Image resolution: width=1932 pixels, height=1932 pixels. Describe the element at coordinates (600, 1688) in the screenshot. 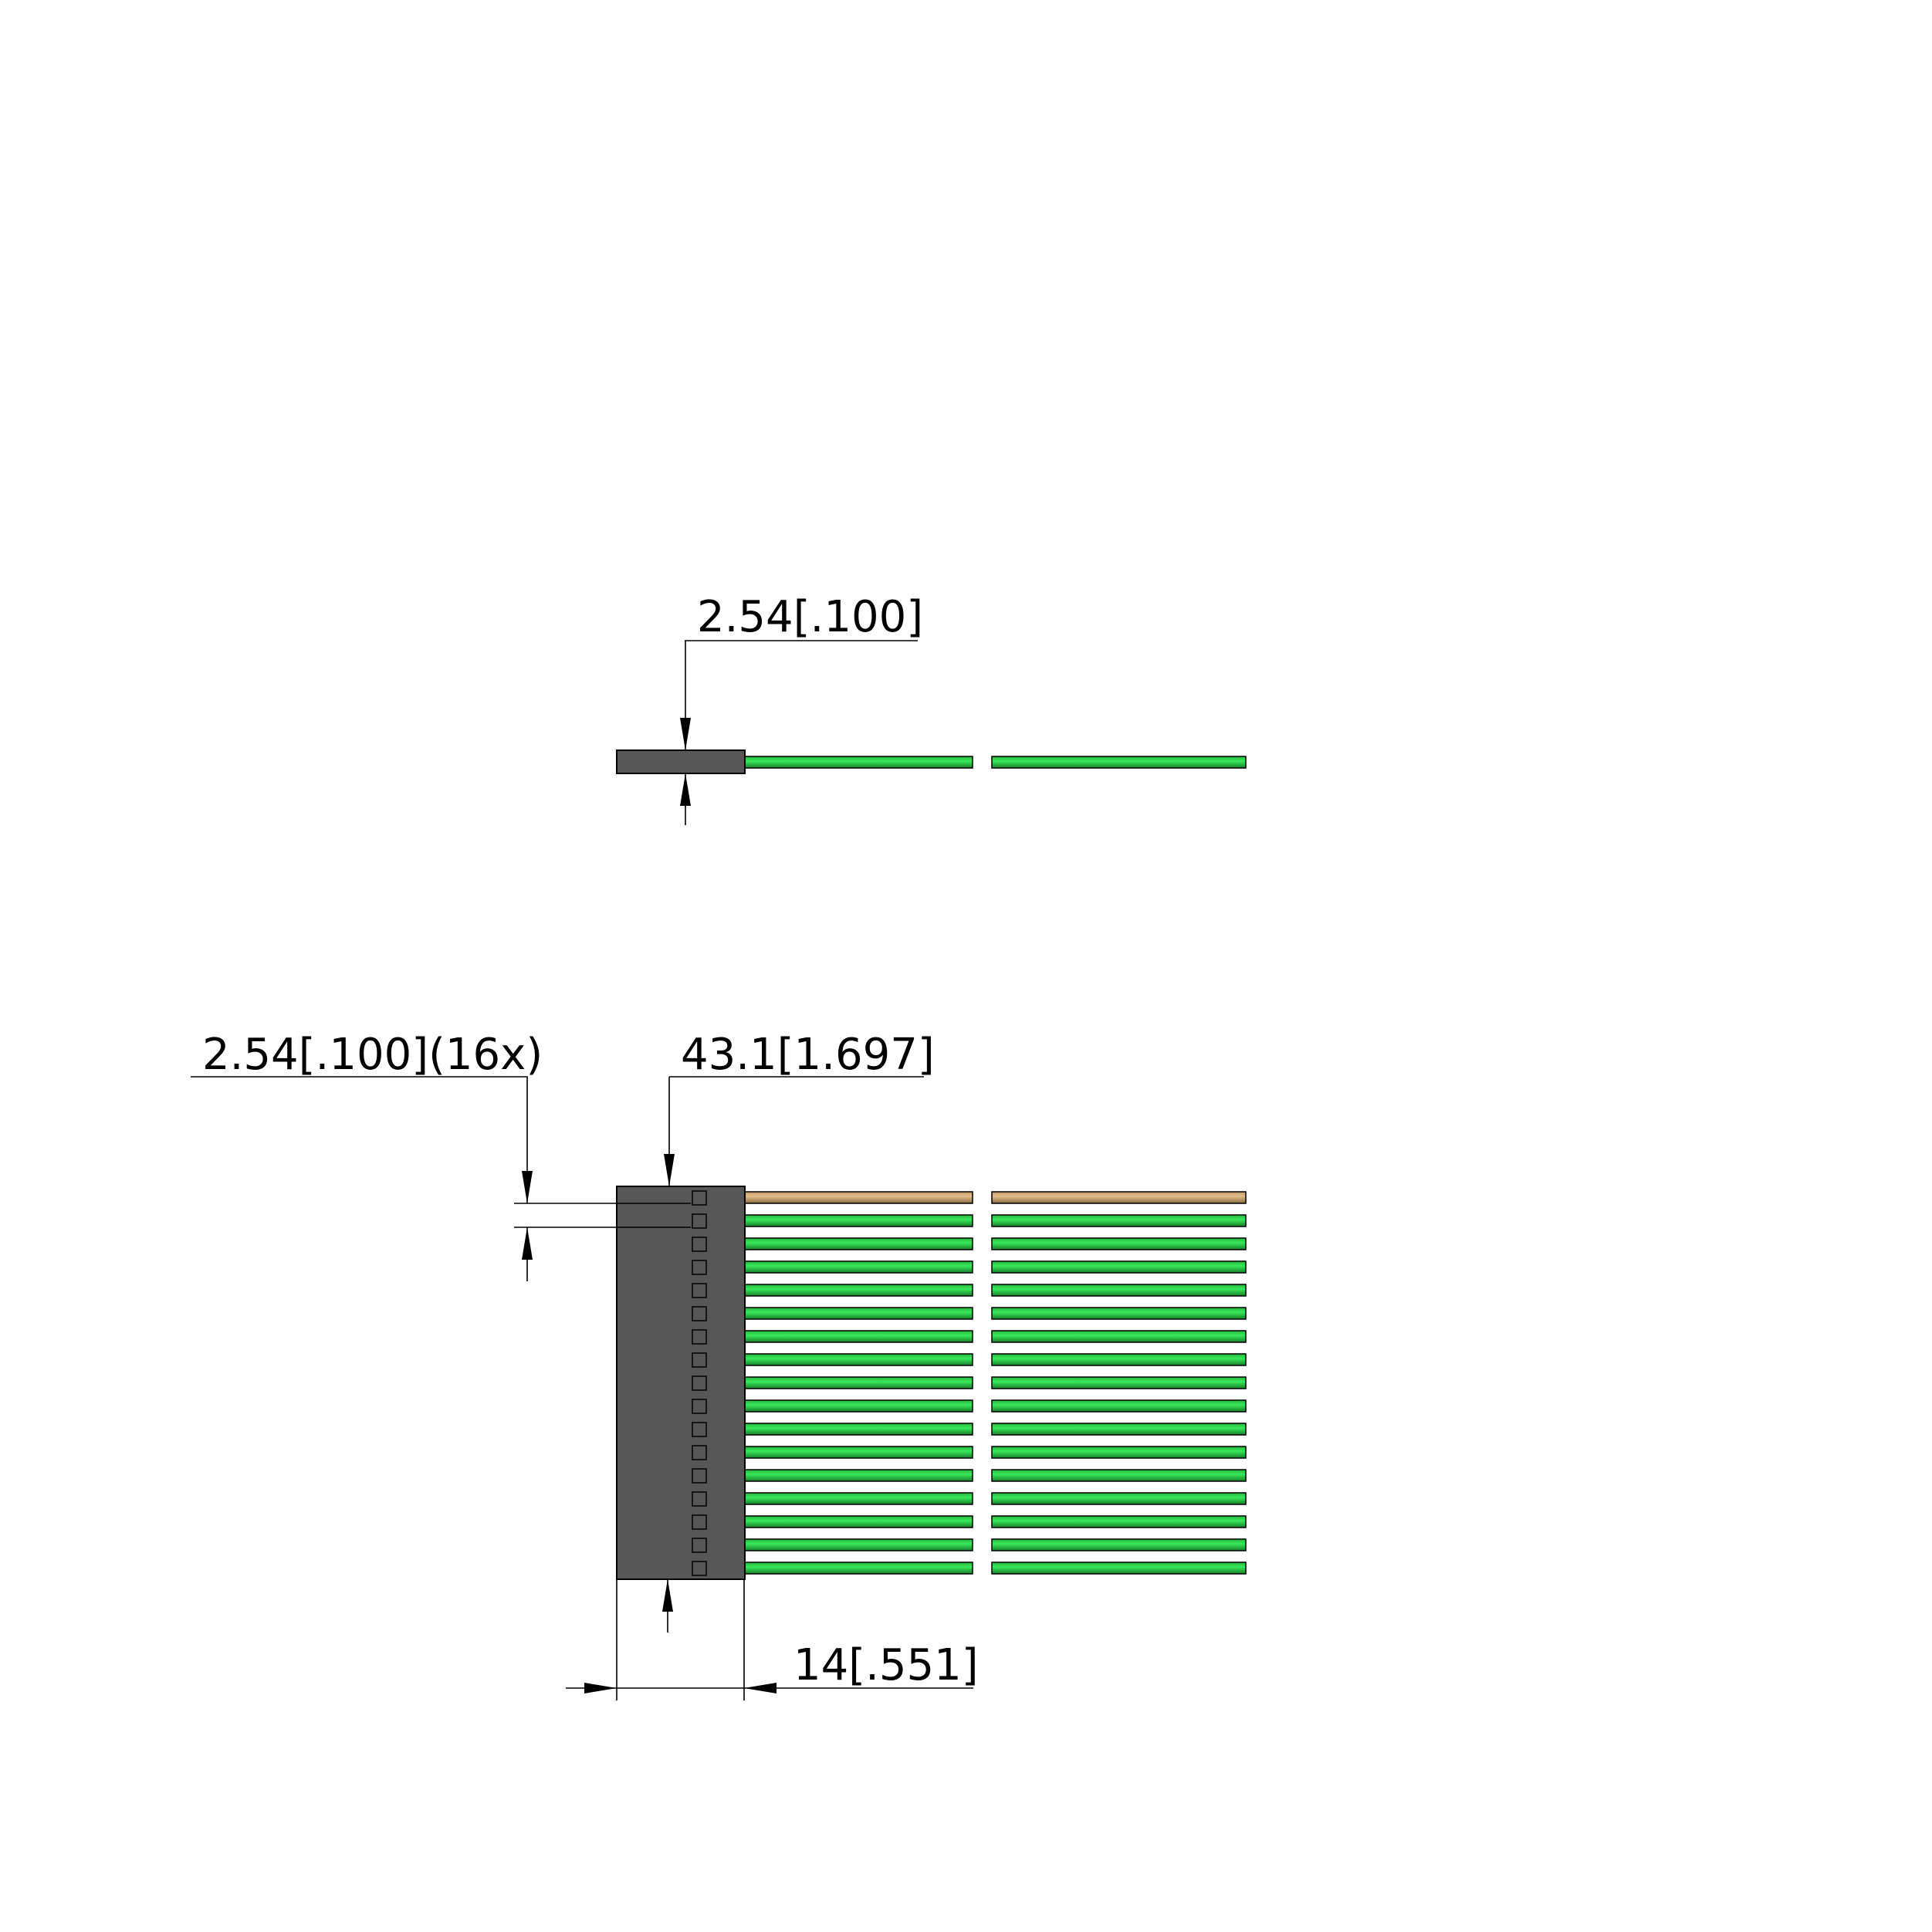

I see `arrow-right-icon` at that location.